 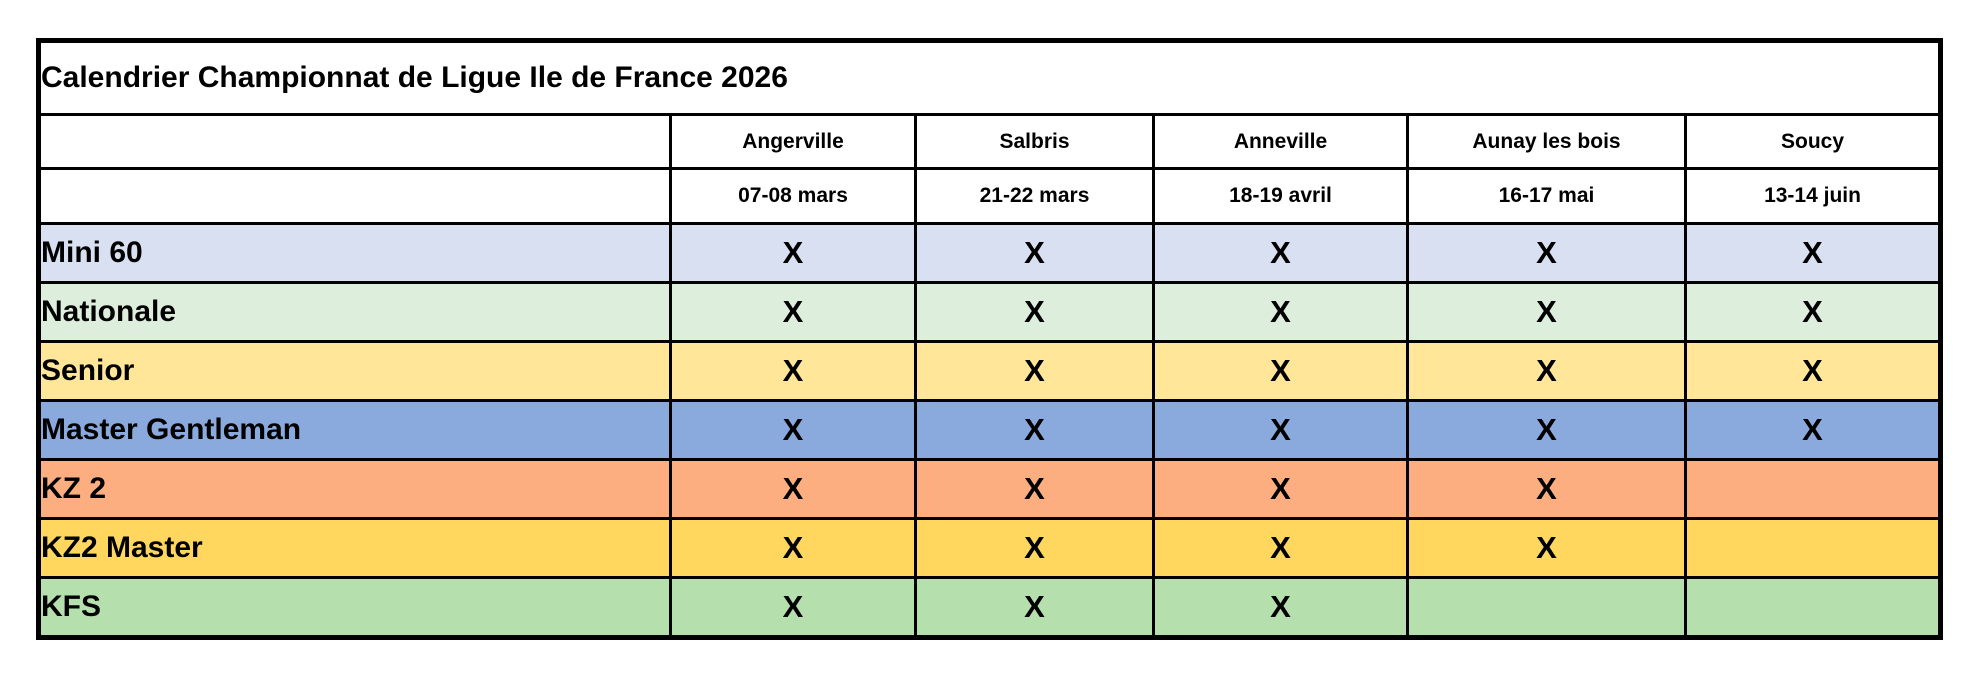 I want to click on category-row-kz-2: KZ 2 X X X X, so click(x=990, y=489).